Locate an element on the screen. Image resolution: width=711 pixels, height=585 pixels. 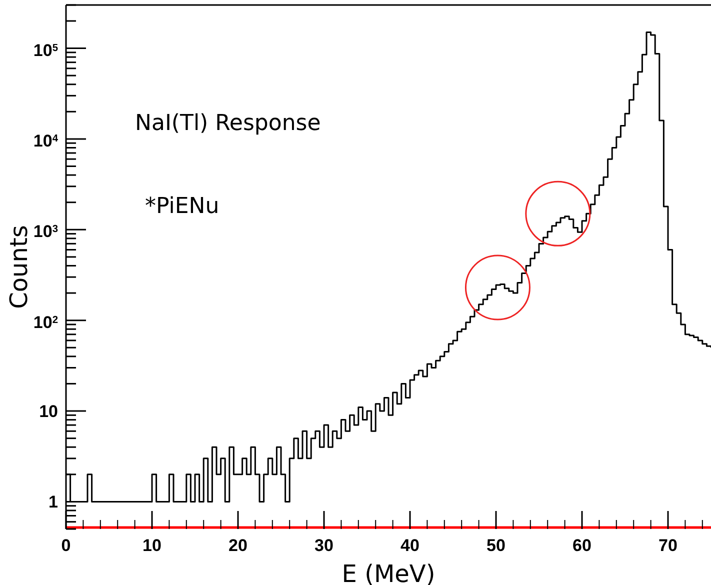
y-tick-label: 10$^{5}$ is located at coordinates (45, 50).